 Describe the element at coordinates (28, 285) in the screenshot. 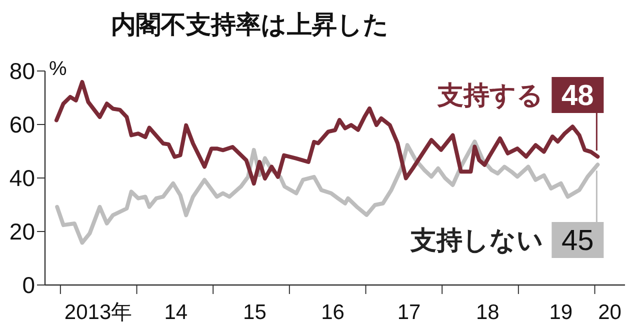

I see `y-tick-label: 0` at that location.